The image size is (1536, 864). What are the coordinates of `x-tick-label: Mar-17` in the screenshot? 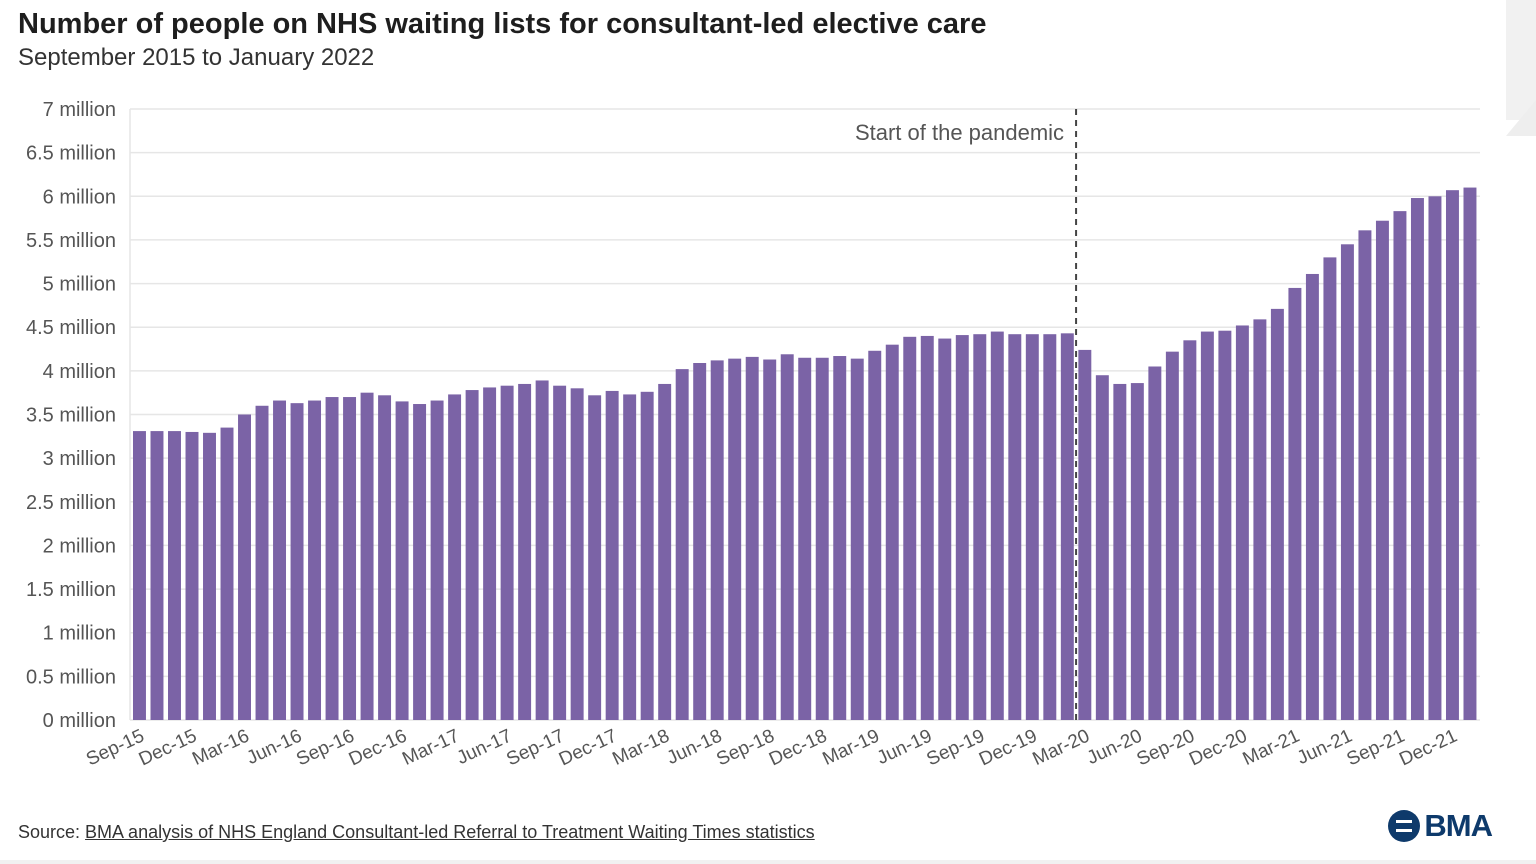 It's located at (430, 747).